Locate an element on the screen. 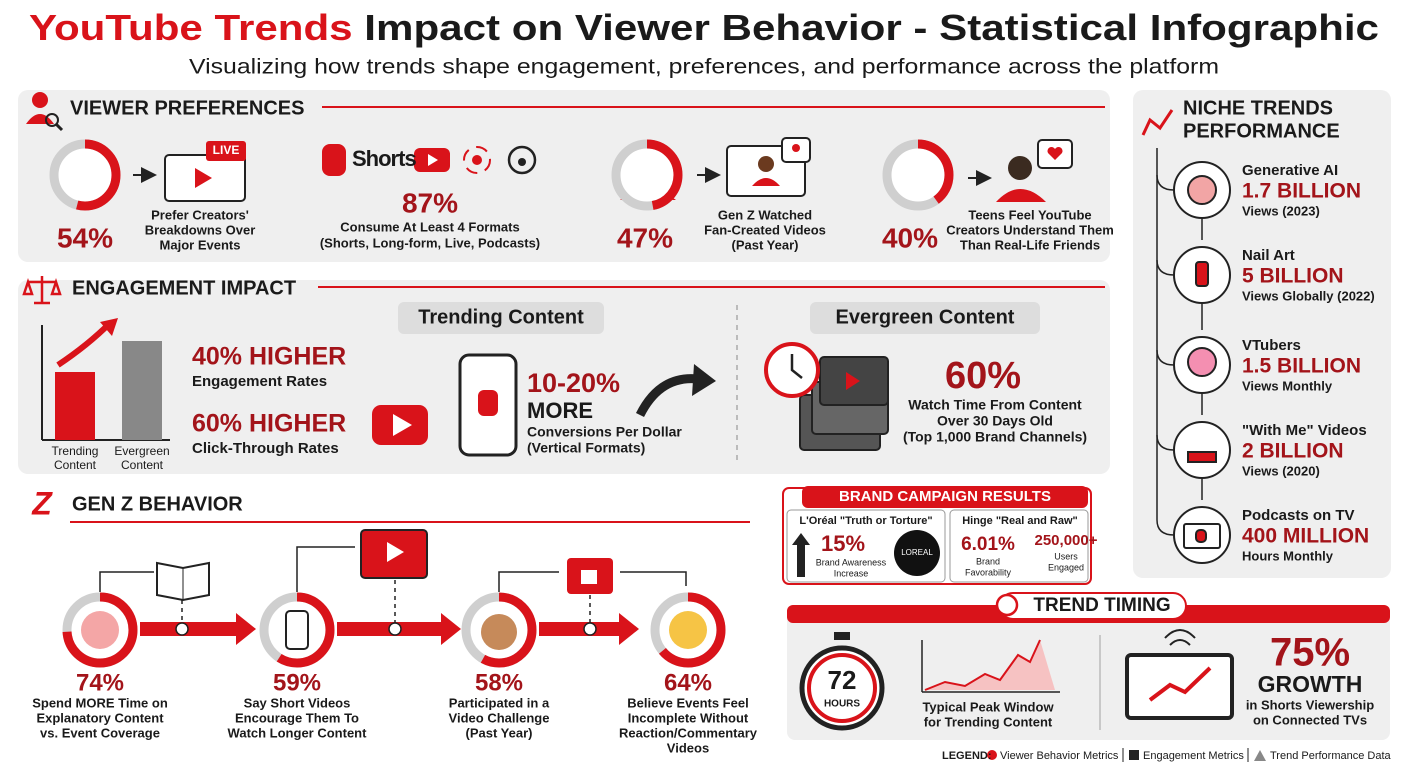 Image resolution: width=1408 pixels, height=768 pixels. stat: GROWTH is located at coordinates (1310, 684).